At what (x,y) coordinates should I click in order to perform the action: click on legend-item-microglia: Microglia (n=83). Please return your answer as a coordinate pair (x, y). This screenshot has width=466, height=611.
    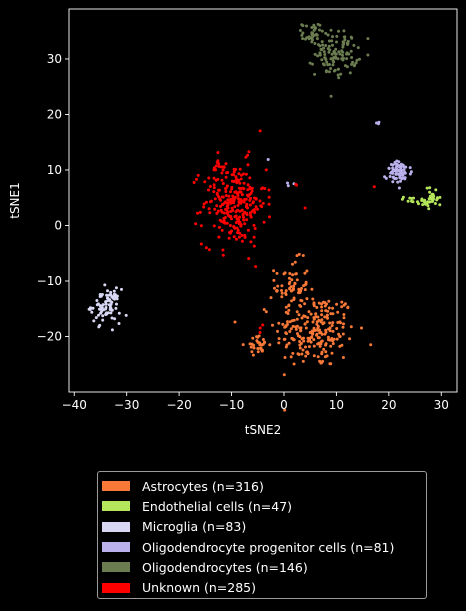
    Looking at the image, I should click on (264, 527).